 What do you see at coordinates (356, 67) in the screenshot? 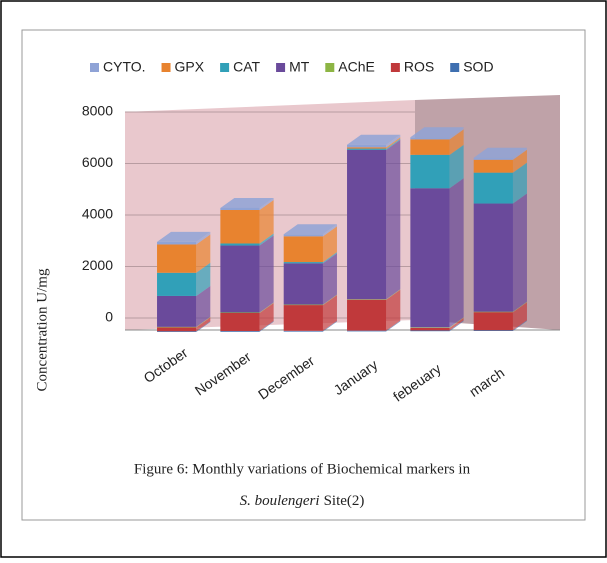
I see `legend-label: AChE` at bounding box center [356, 67].